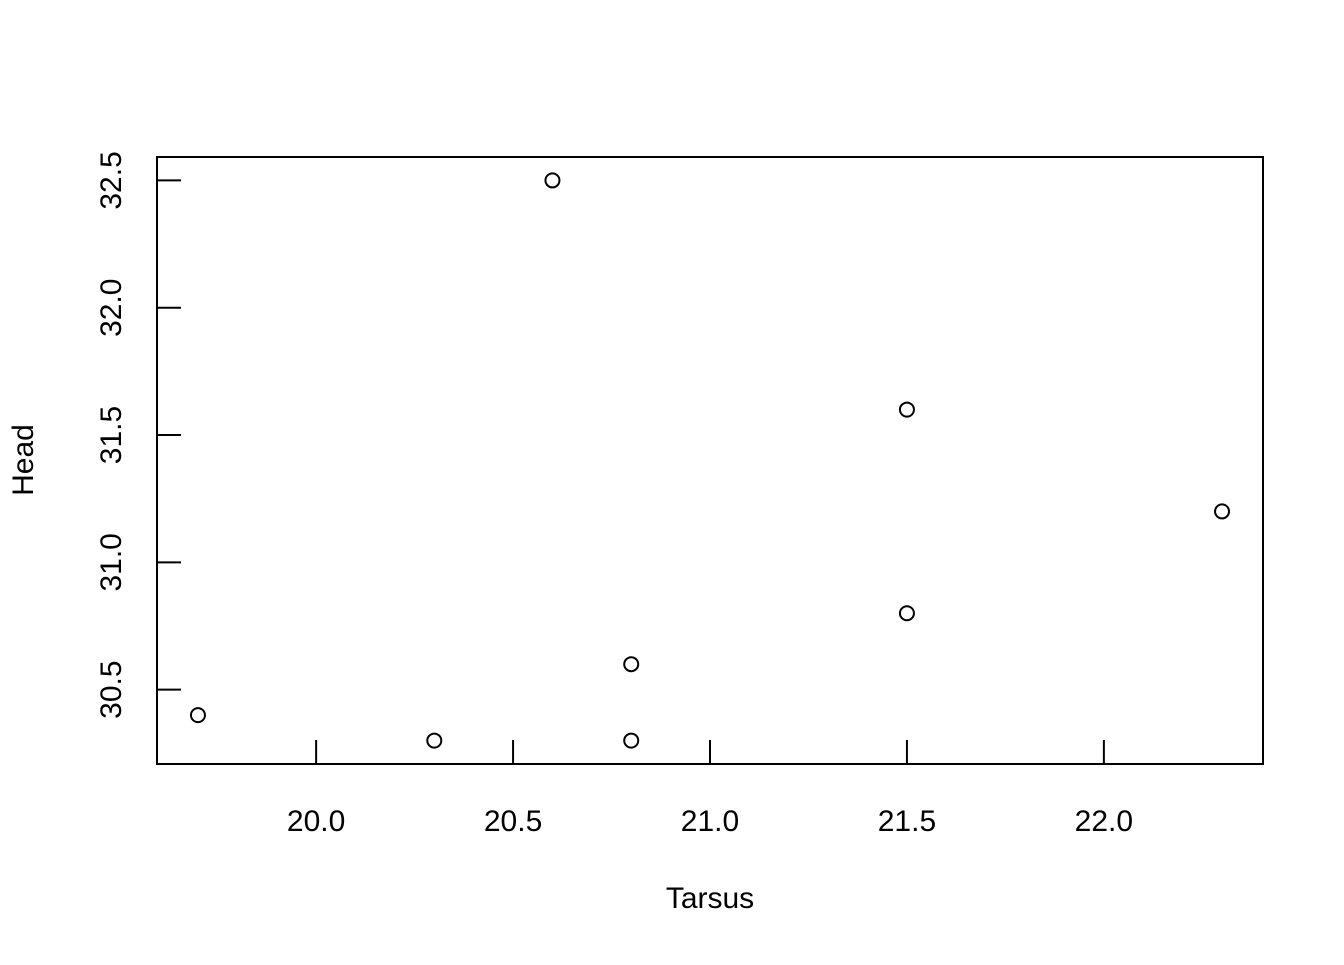 Image resolution: width=1344 pixels, height=965 pixels. Describe the element at coordinates (111, 562) in the screenshot. I see `y-tick-label: 31.0` at that location.